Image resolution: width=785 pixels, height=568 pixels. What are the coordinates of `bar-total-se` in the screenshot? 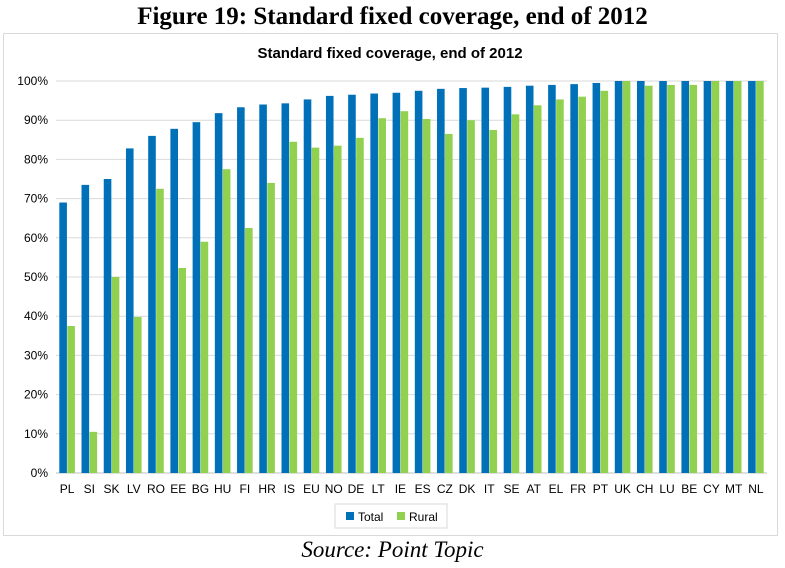 It's located at (507, 279).